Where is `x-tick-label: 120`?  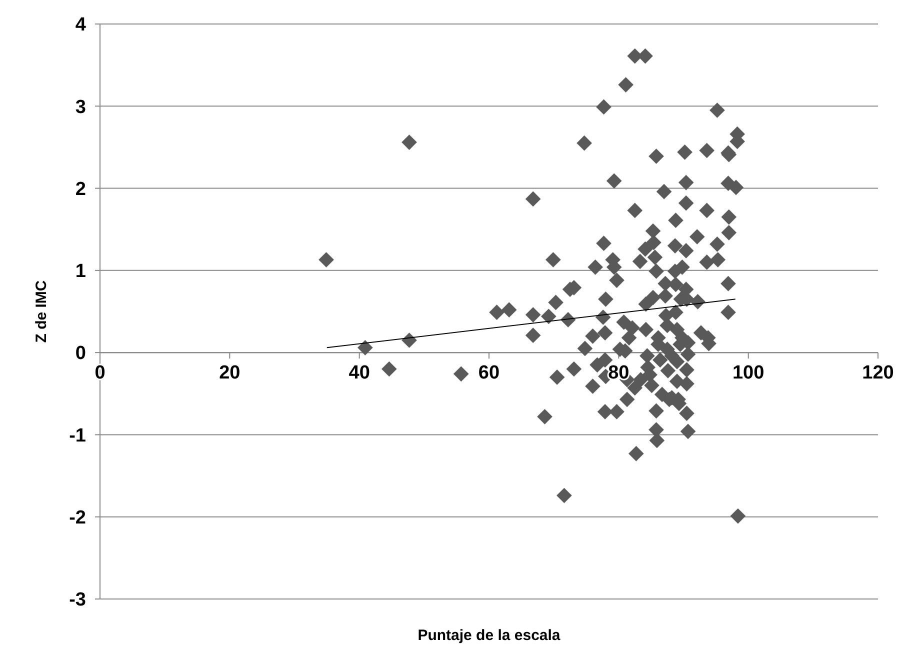 x-tick-label: 120 is located at coordinates (878, 373).